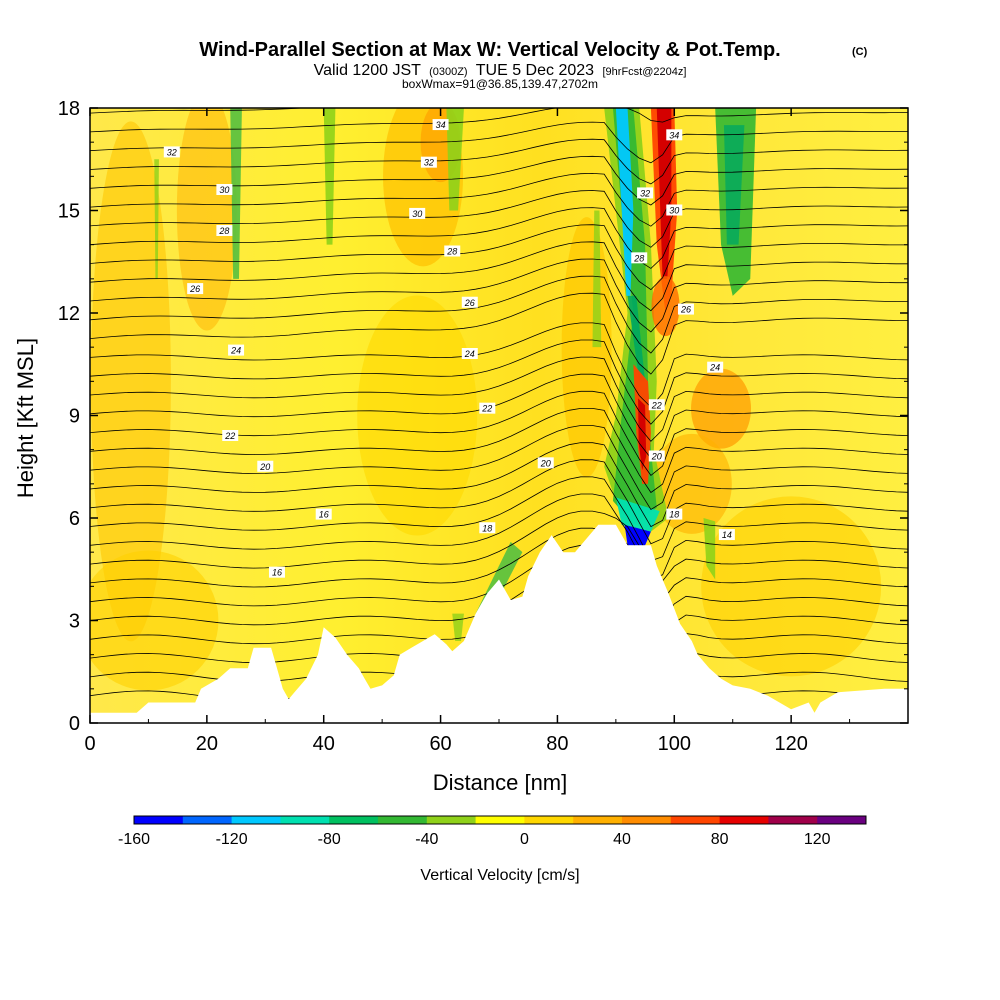 The image size is (1000, 1000). I want to click on contour-label: 24, so click(715, 367).